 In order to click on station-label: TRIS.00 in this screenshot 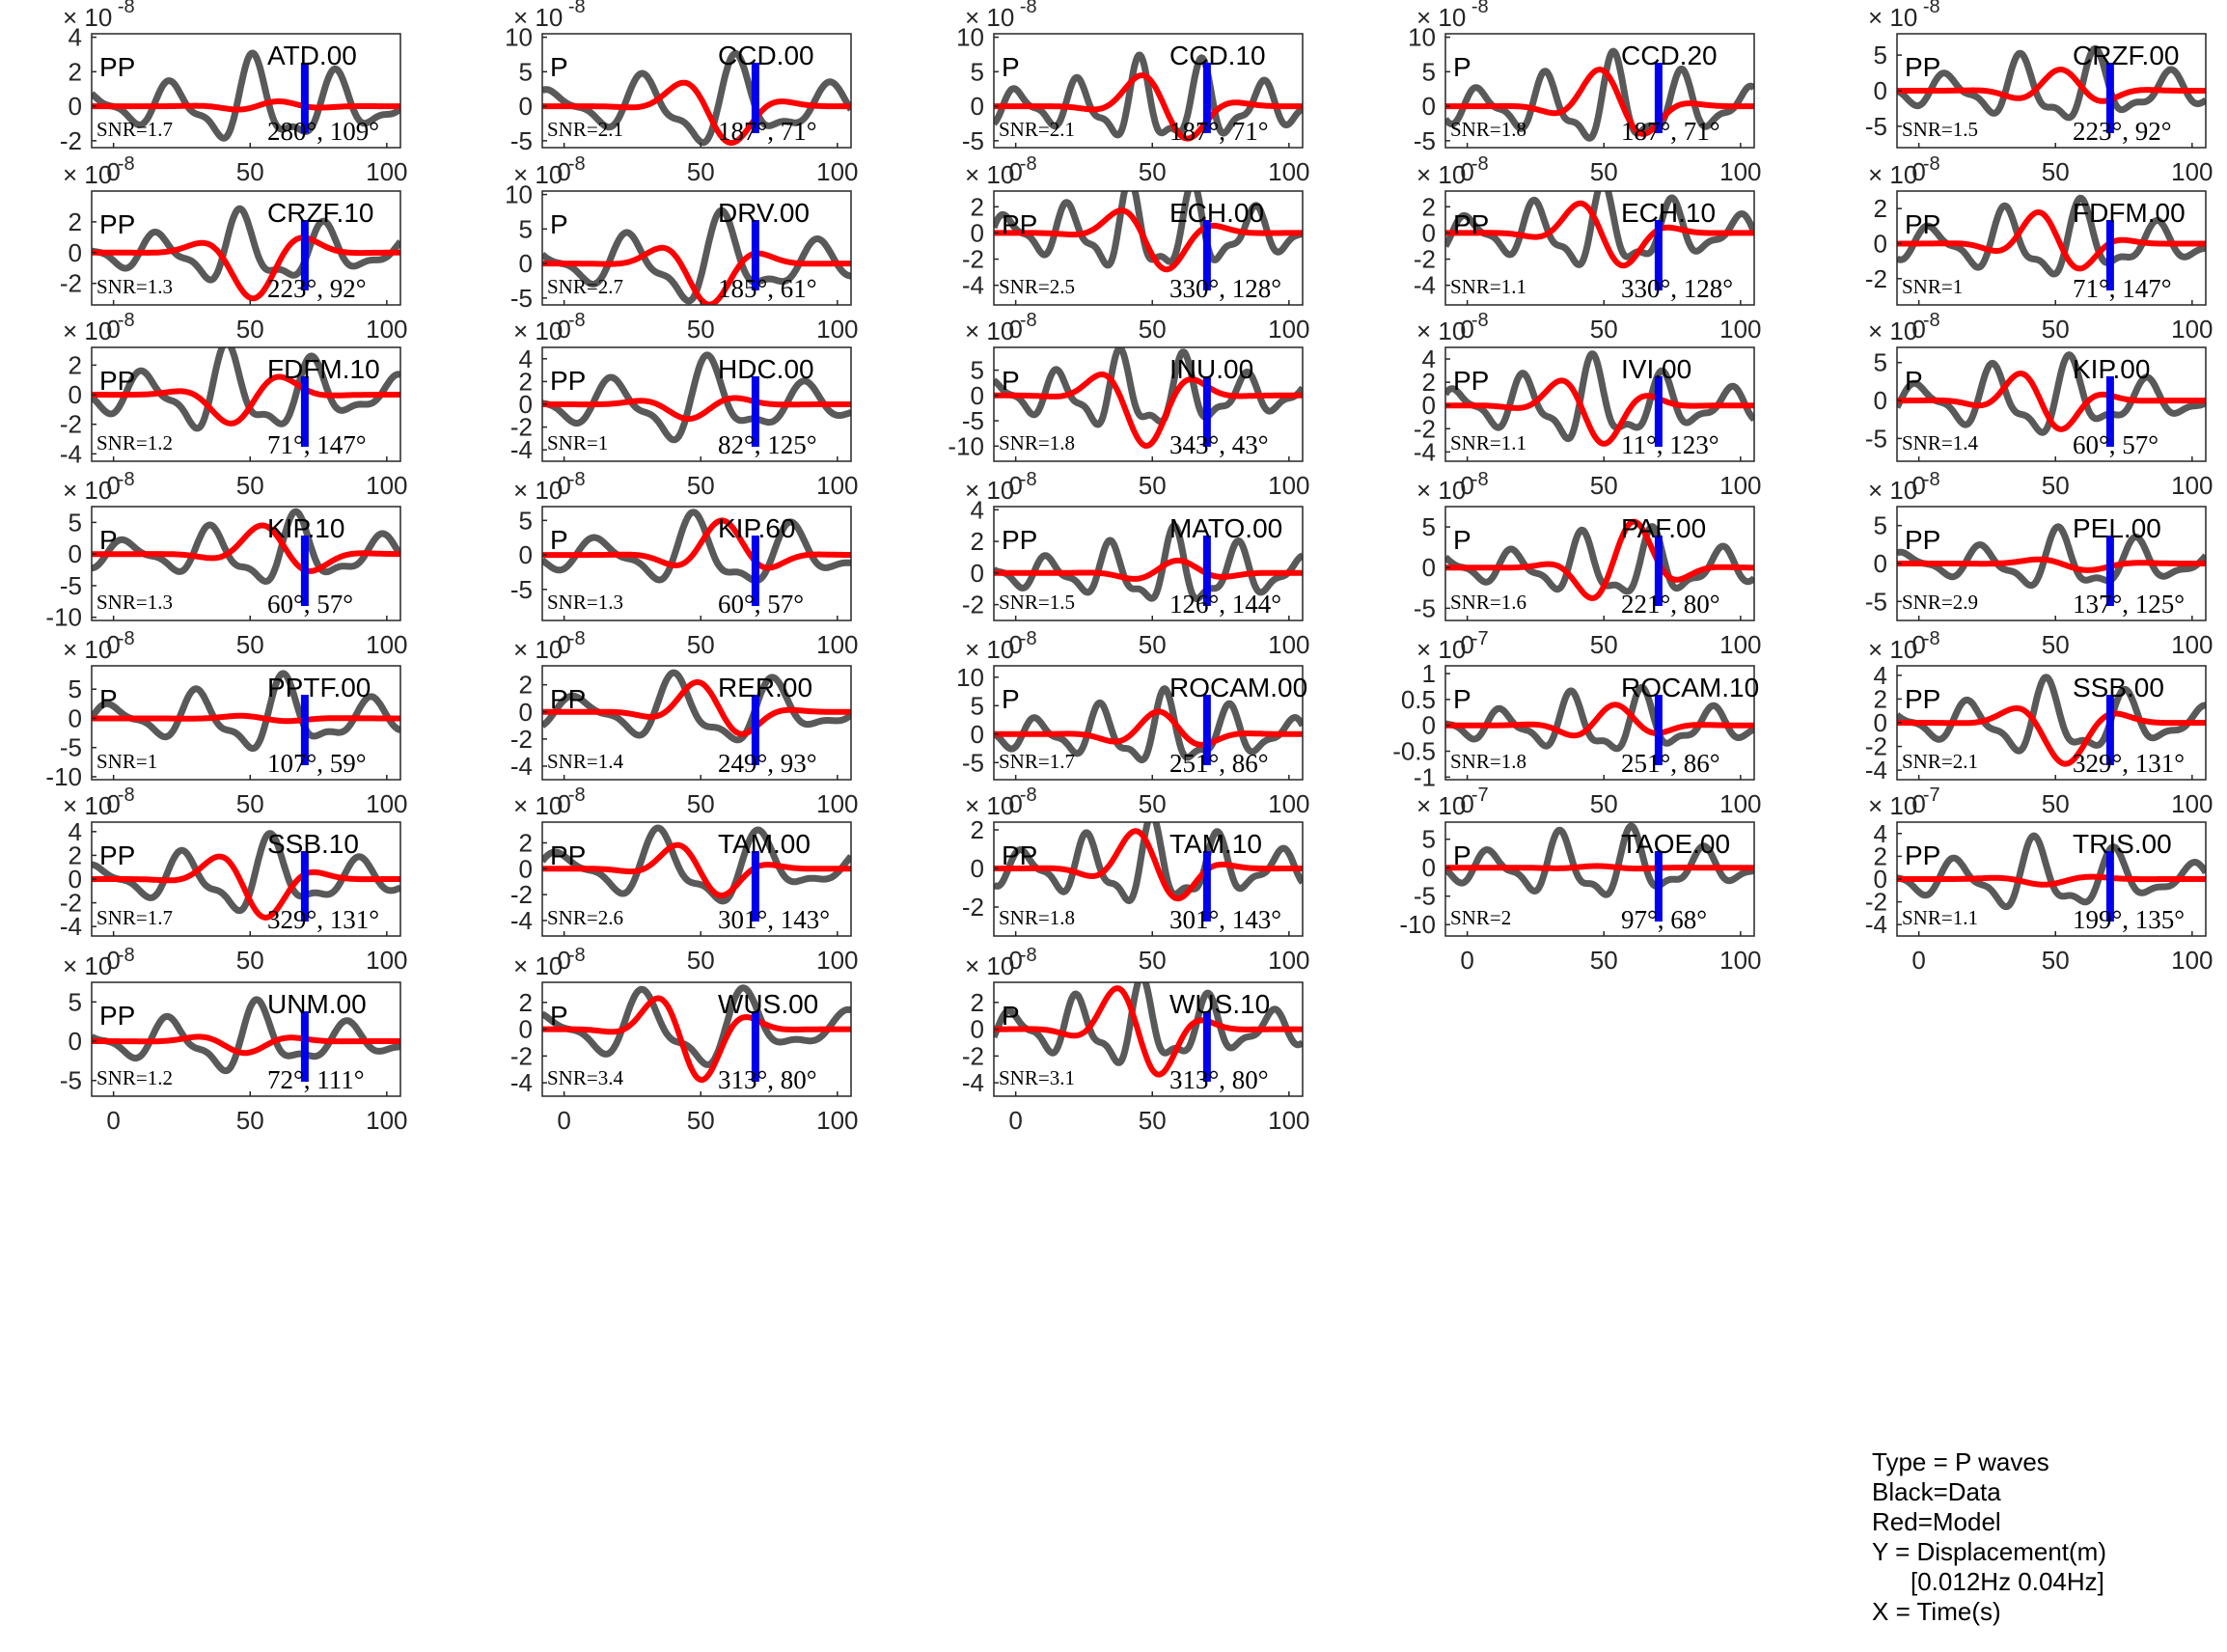, I will do `click(2122, 844)`.